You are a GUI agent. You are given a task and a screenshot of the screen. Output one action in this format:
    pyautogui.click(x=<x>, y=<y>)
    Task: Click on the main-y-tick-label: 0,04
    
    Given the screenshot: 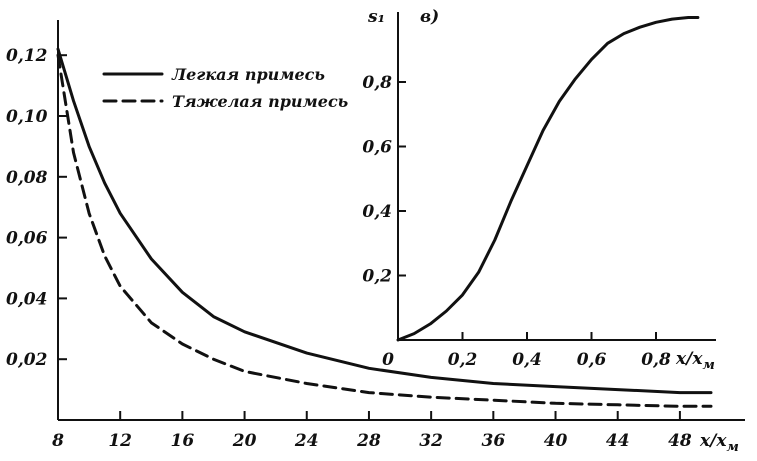 What is the action you would take?
    pyautogui.click(x=26, y=299)
    